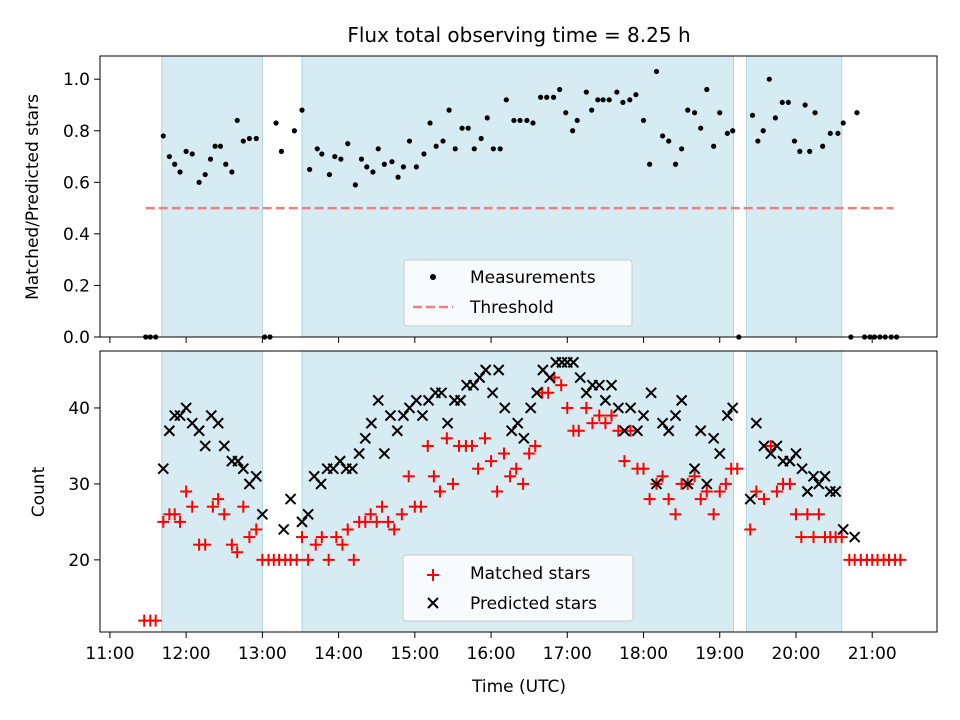 This screenshot has height=720, width=960. What do you see at coordinates (109, 654) in the screenshot?
I see `x-tick-label: 11:00` at bounding box center [109, 654].